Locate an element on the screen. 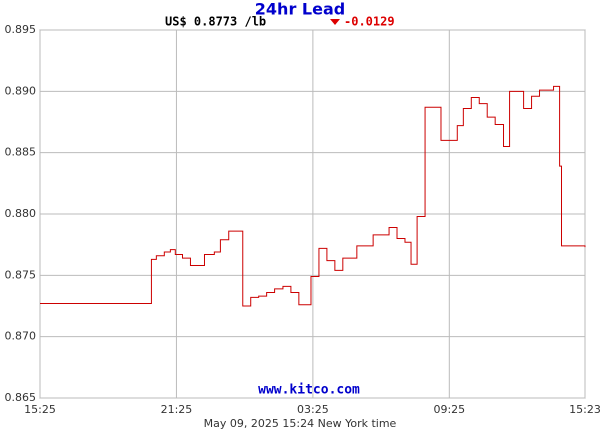 This screenshot has width=600, height=430. change: -0.0129 is located at coordinates (369, 22).